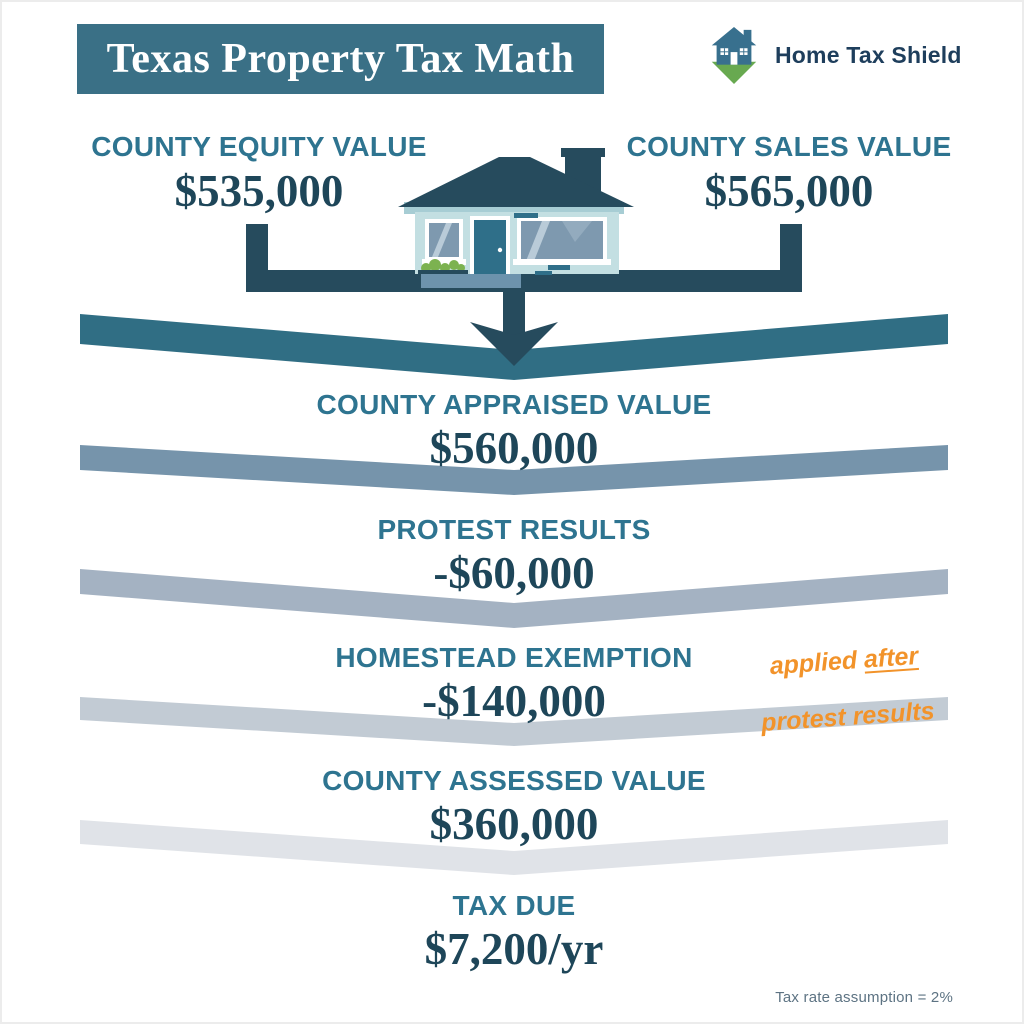  Describe the element at coordinates (514, 448) in the screenshot. I see `county-appraised-value-amount: $560,000` at that location.